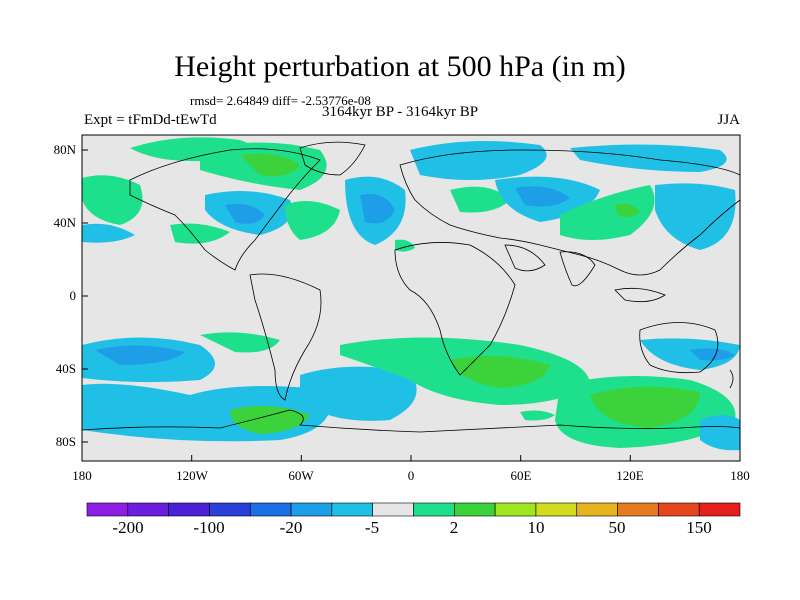  Describe the element at coordinates (128, 527) in the screenshot. I see `colorbar-label: -200` at that location.